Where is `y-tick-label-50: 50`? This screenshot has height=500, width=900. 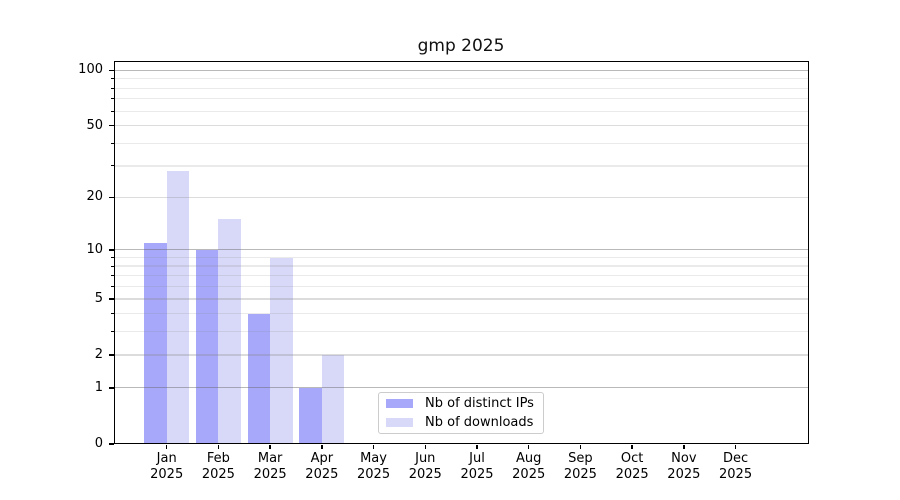
y-tick-label-50: 50 is located at coordinates (94, 125).